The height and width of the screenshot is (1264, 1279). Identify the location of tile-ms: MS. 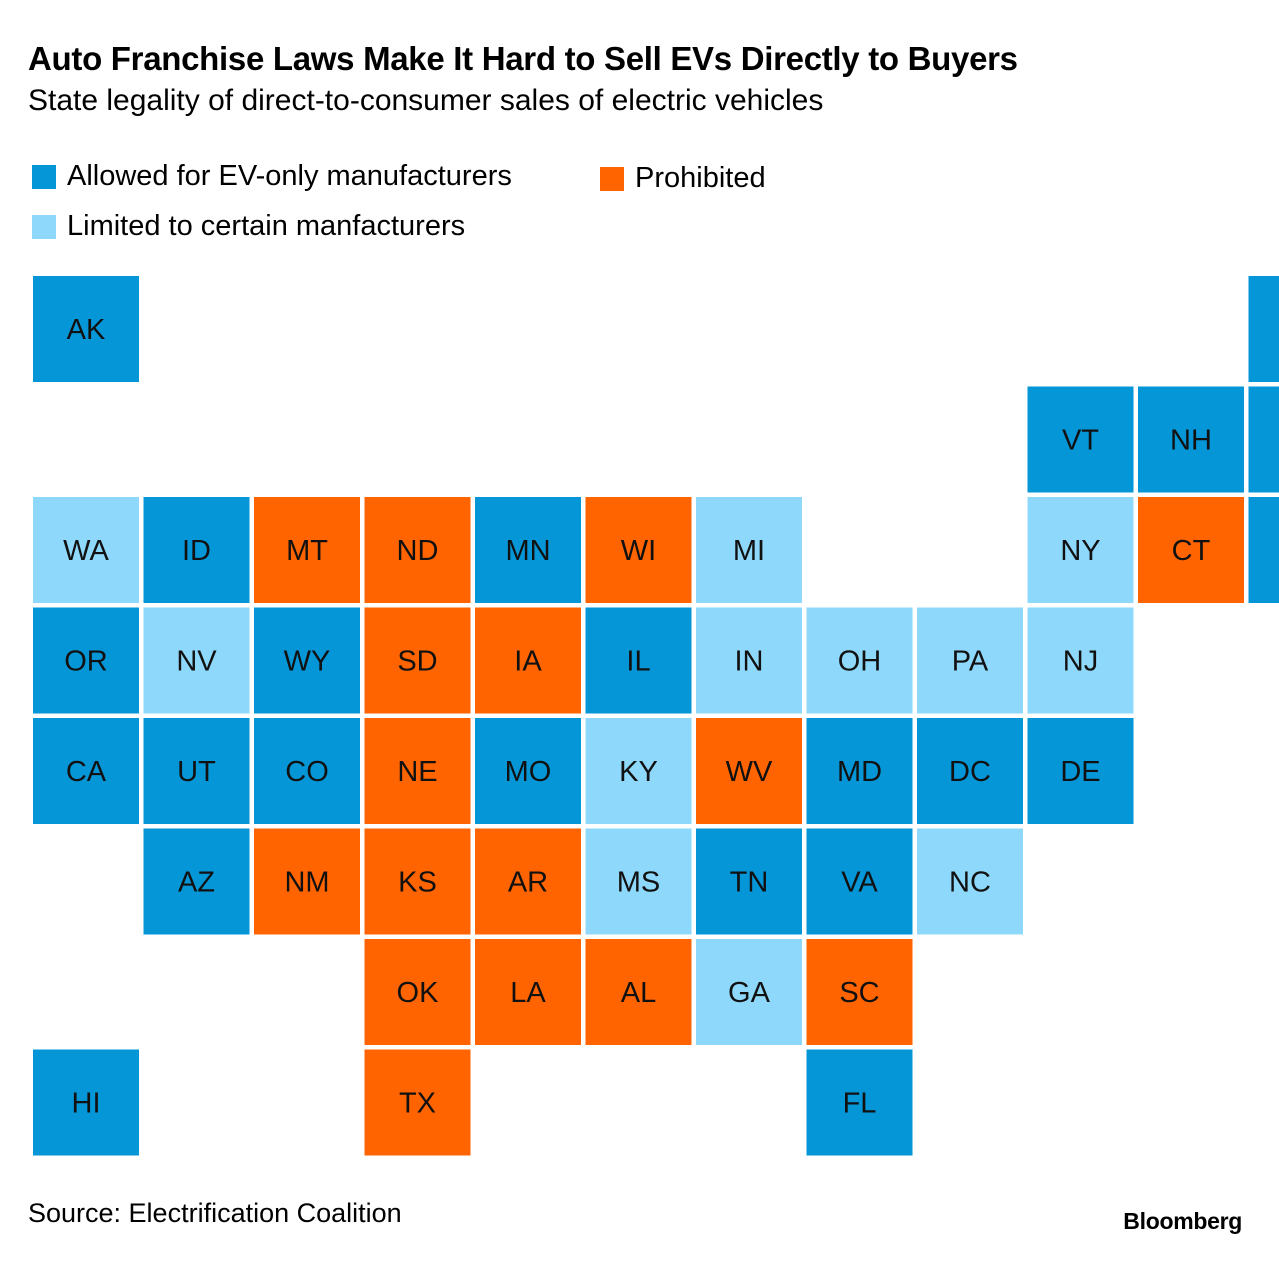
(638, 881).